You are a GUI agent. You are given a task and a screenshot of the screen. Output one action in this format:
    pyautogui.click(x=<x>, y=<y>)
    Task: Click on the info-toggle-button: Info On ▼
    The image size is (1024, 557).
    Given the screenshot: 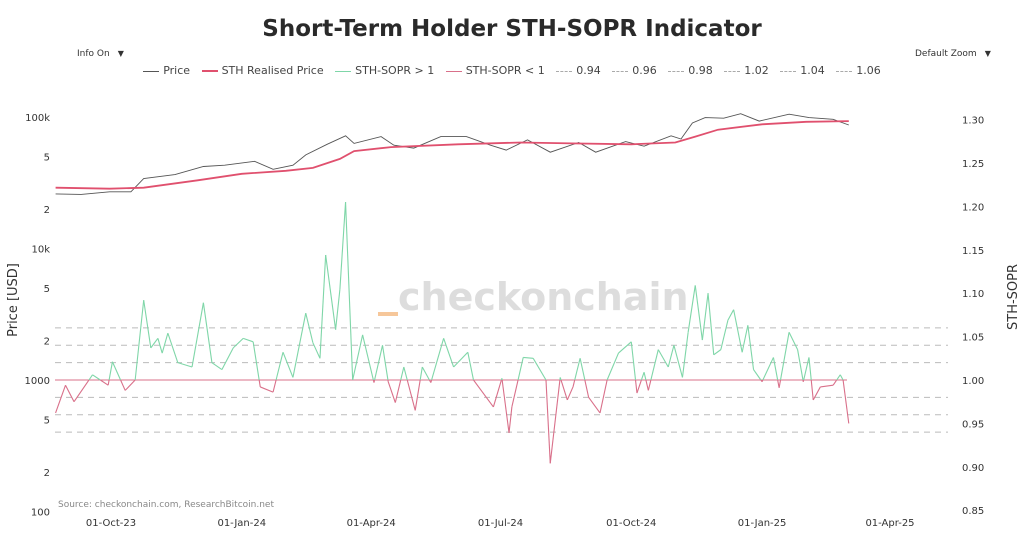 What is the action you would take?
    pyautogui.click(x=100, y=54)
    